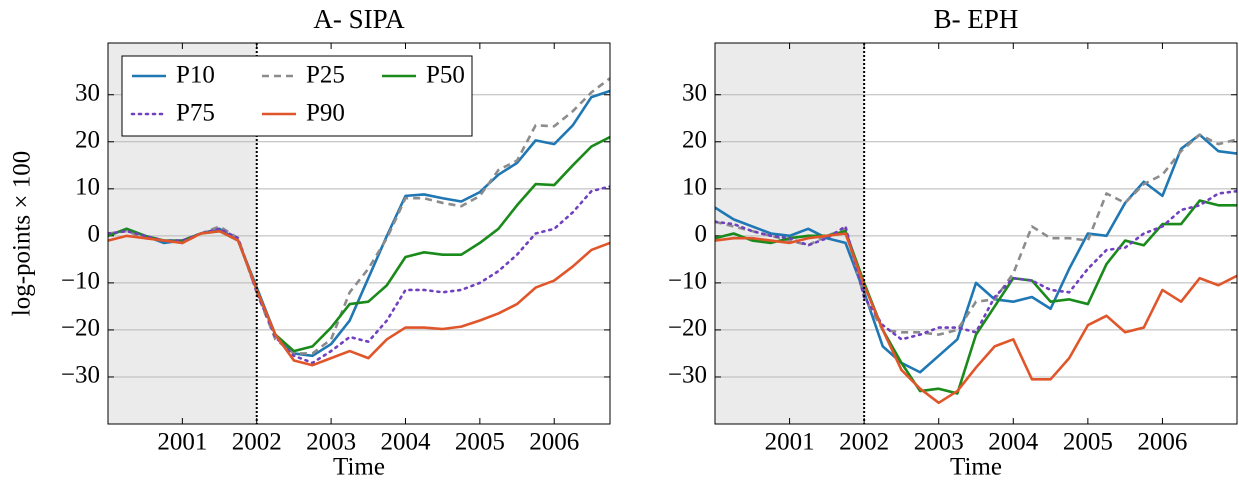 This screenshot has height=484, width=1239. I want to click on legend-label: P50, so click(445, 75).